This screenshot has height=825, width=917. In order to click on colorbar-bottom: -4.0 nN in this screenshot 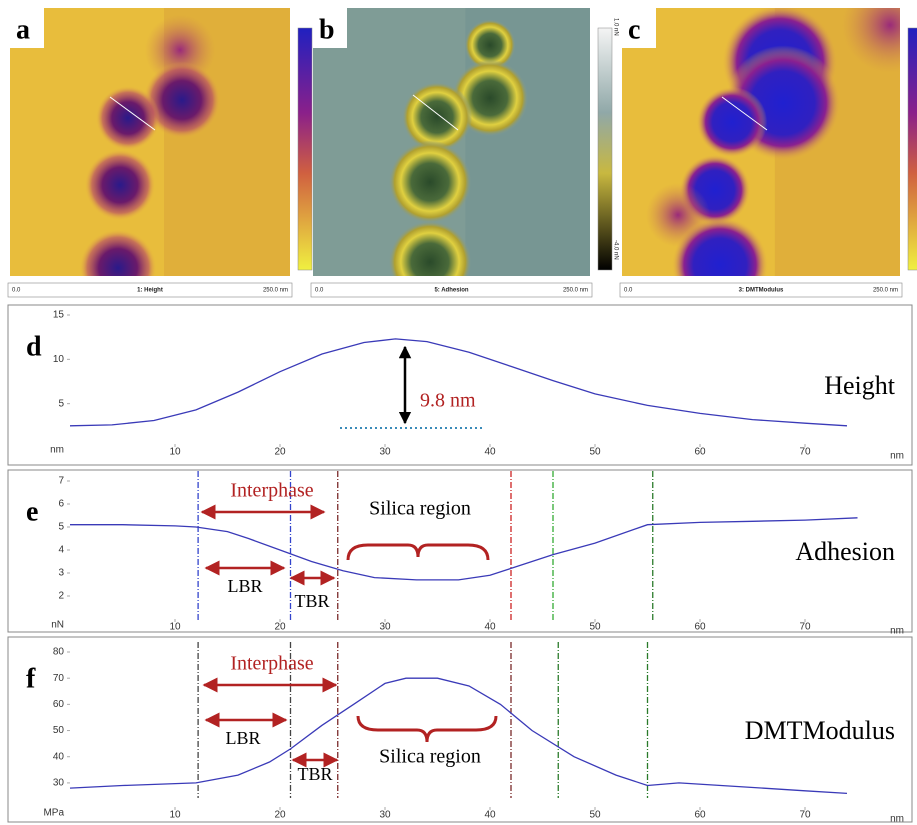, I will do `click(615, 250)`.